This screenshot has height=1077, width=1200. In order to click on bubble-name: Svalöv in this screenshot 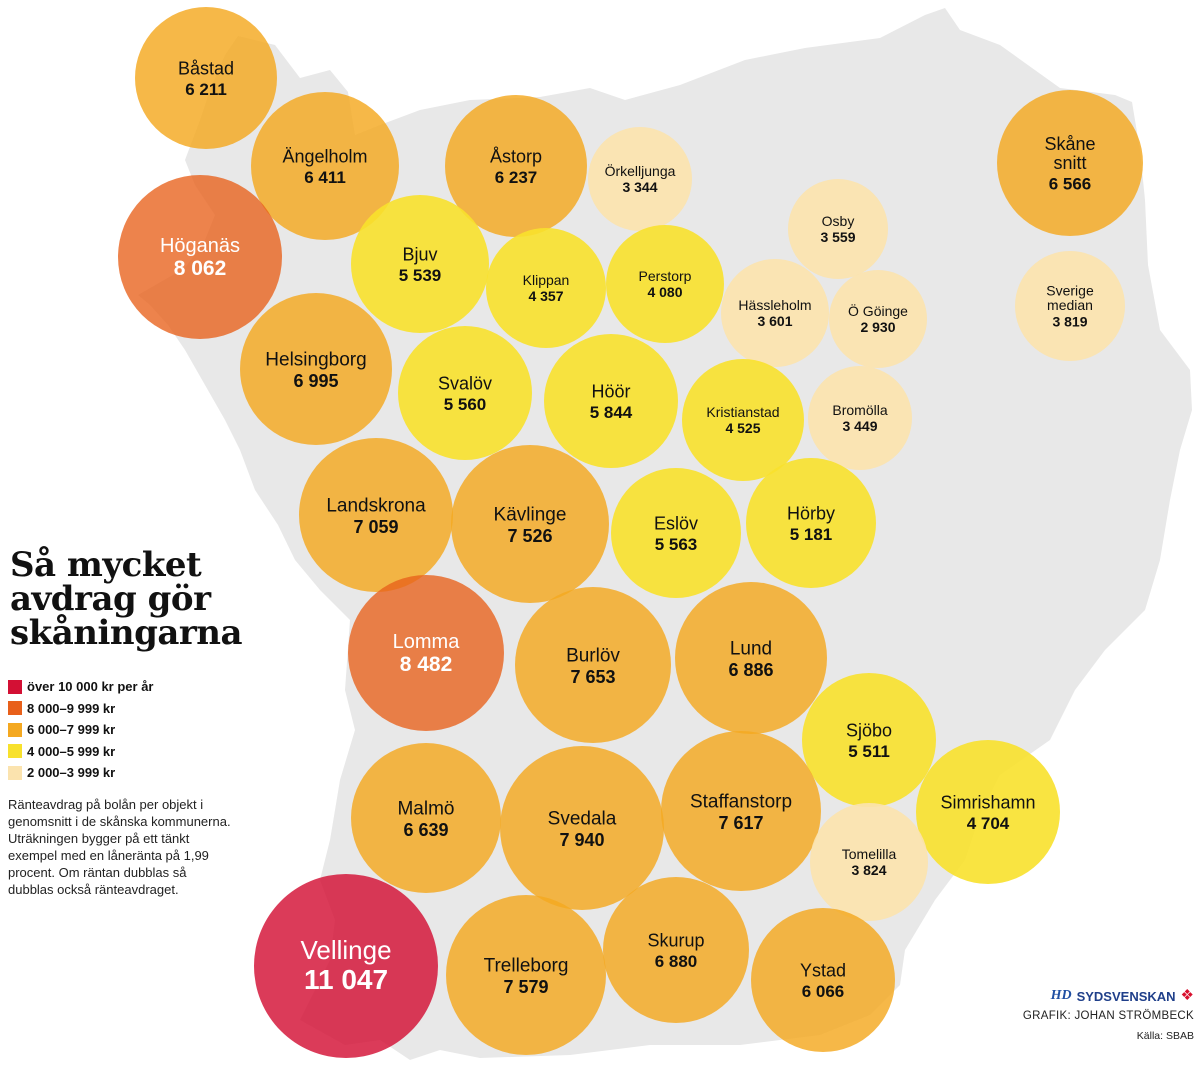, I will do `click(465, 384)`.